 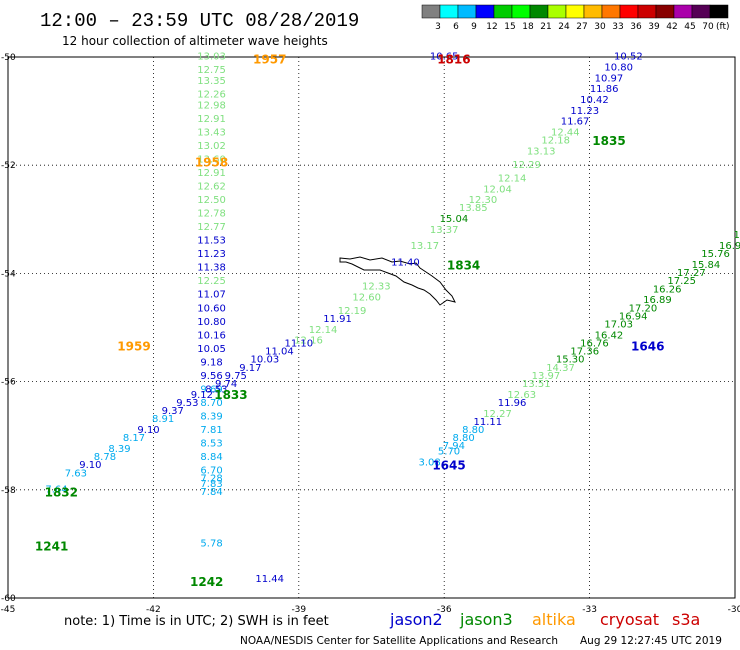 I want to click on wave-height-value: 9.69, so click(x=211, y=389).